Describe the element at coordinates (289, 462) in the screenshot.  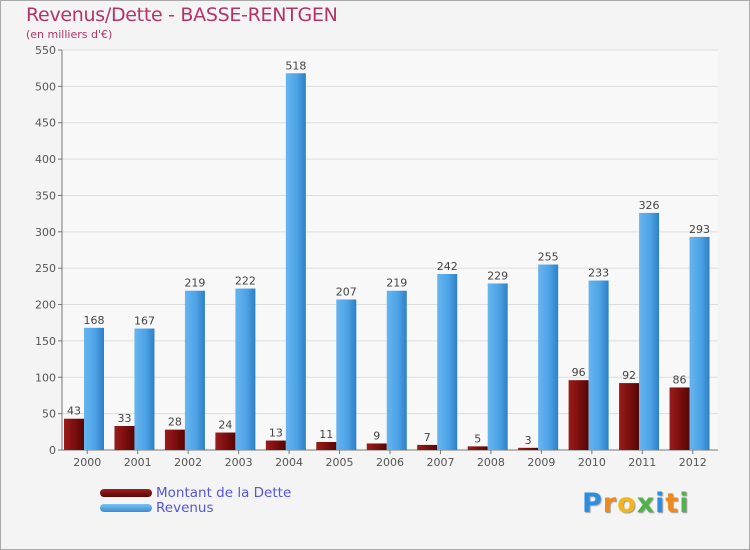
I see `x-tick-label: 2004` at that location.